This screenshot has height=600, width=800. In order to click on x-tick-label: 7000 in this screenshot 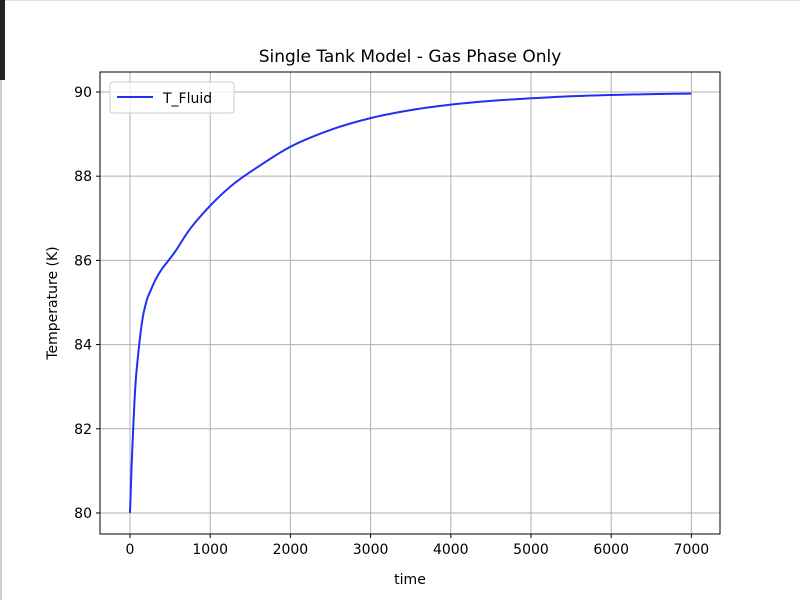, I will do `click(692, 550)`.